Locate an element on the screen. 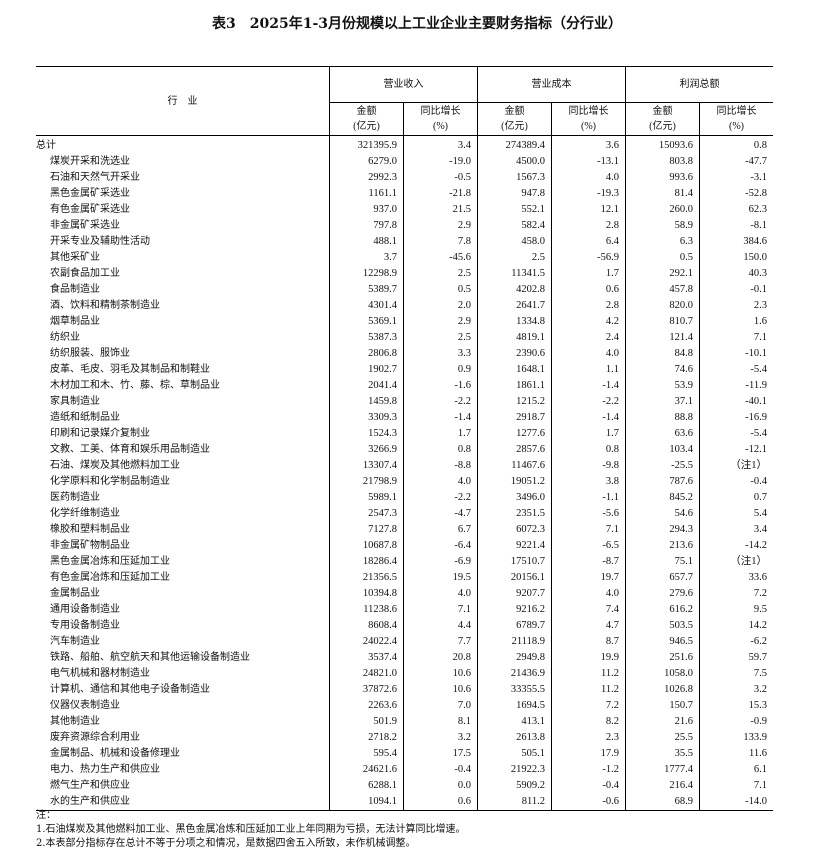 The height and width of the screenshot is (857, 834). industry-name: 铁路、船舶、航空航天和其他运输设备制造业 is located at coordinates (150, 657).